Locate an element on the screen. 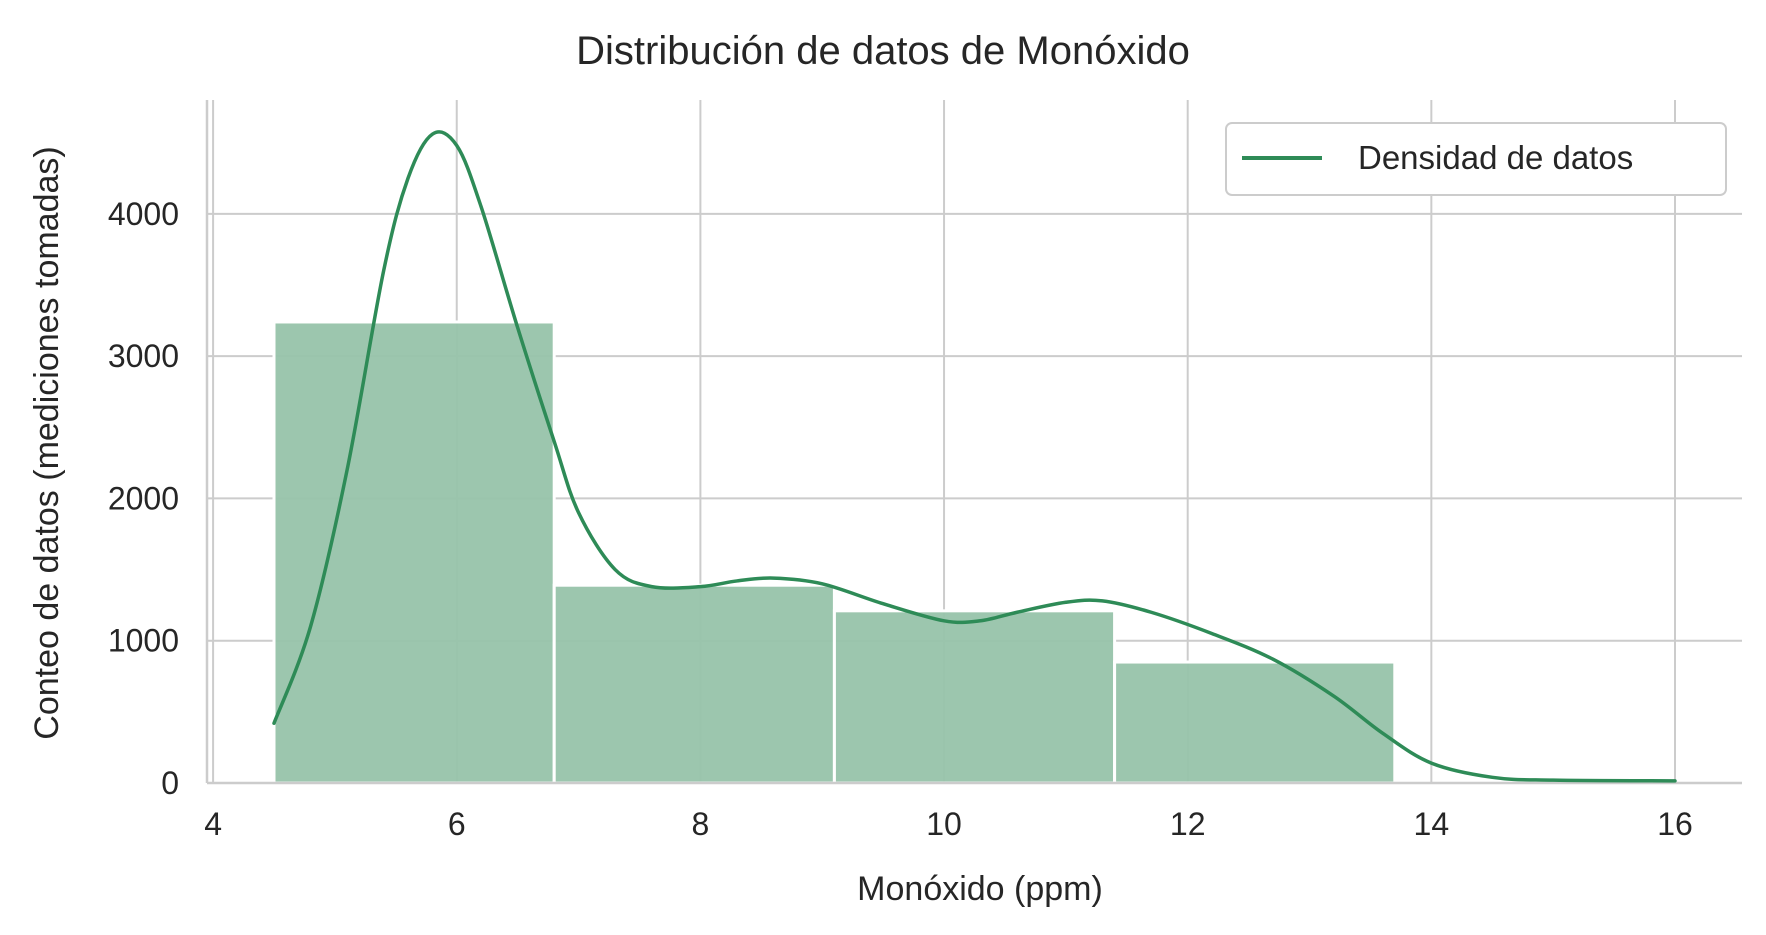 The image size is (1766, 935). y-tick-label: 3000 is located at coordinates (143, 356).